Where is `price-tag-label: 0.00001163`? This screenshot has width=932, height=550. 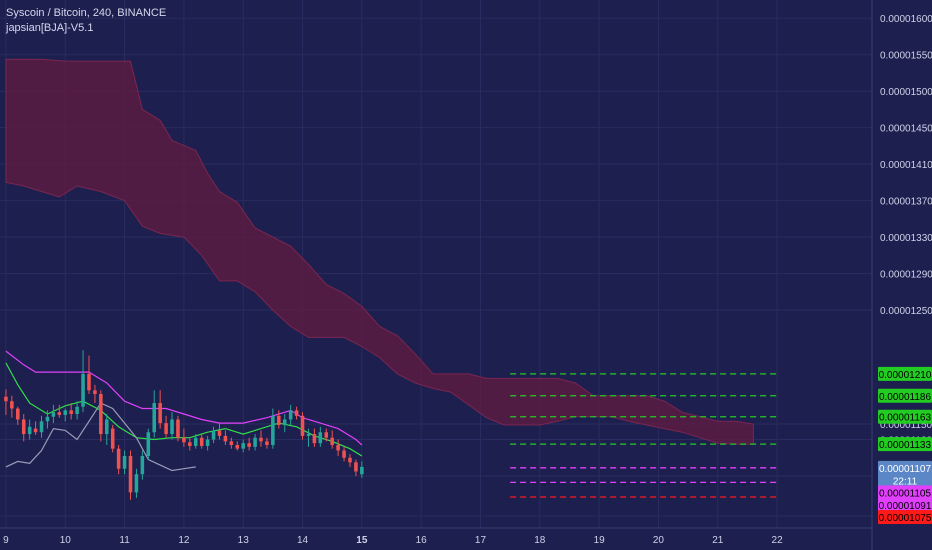
price-tag-label: 0.00001163 is located at coordinates (905, 418).